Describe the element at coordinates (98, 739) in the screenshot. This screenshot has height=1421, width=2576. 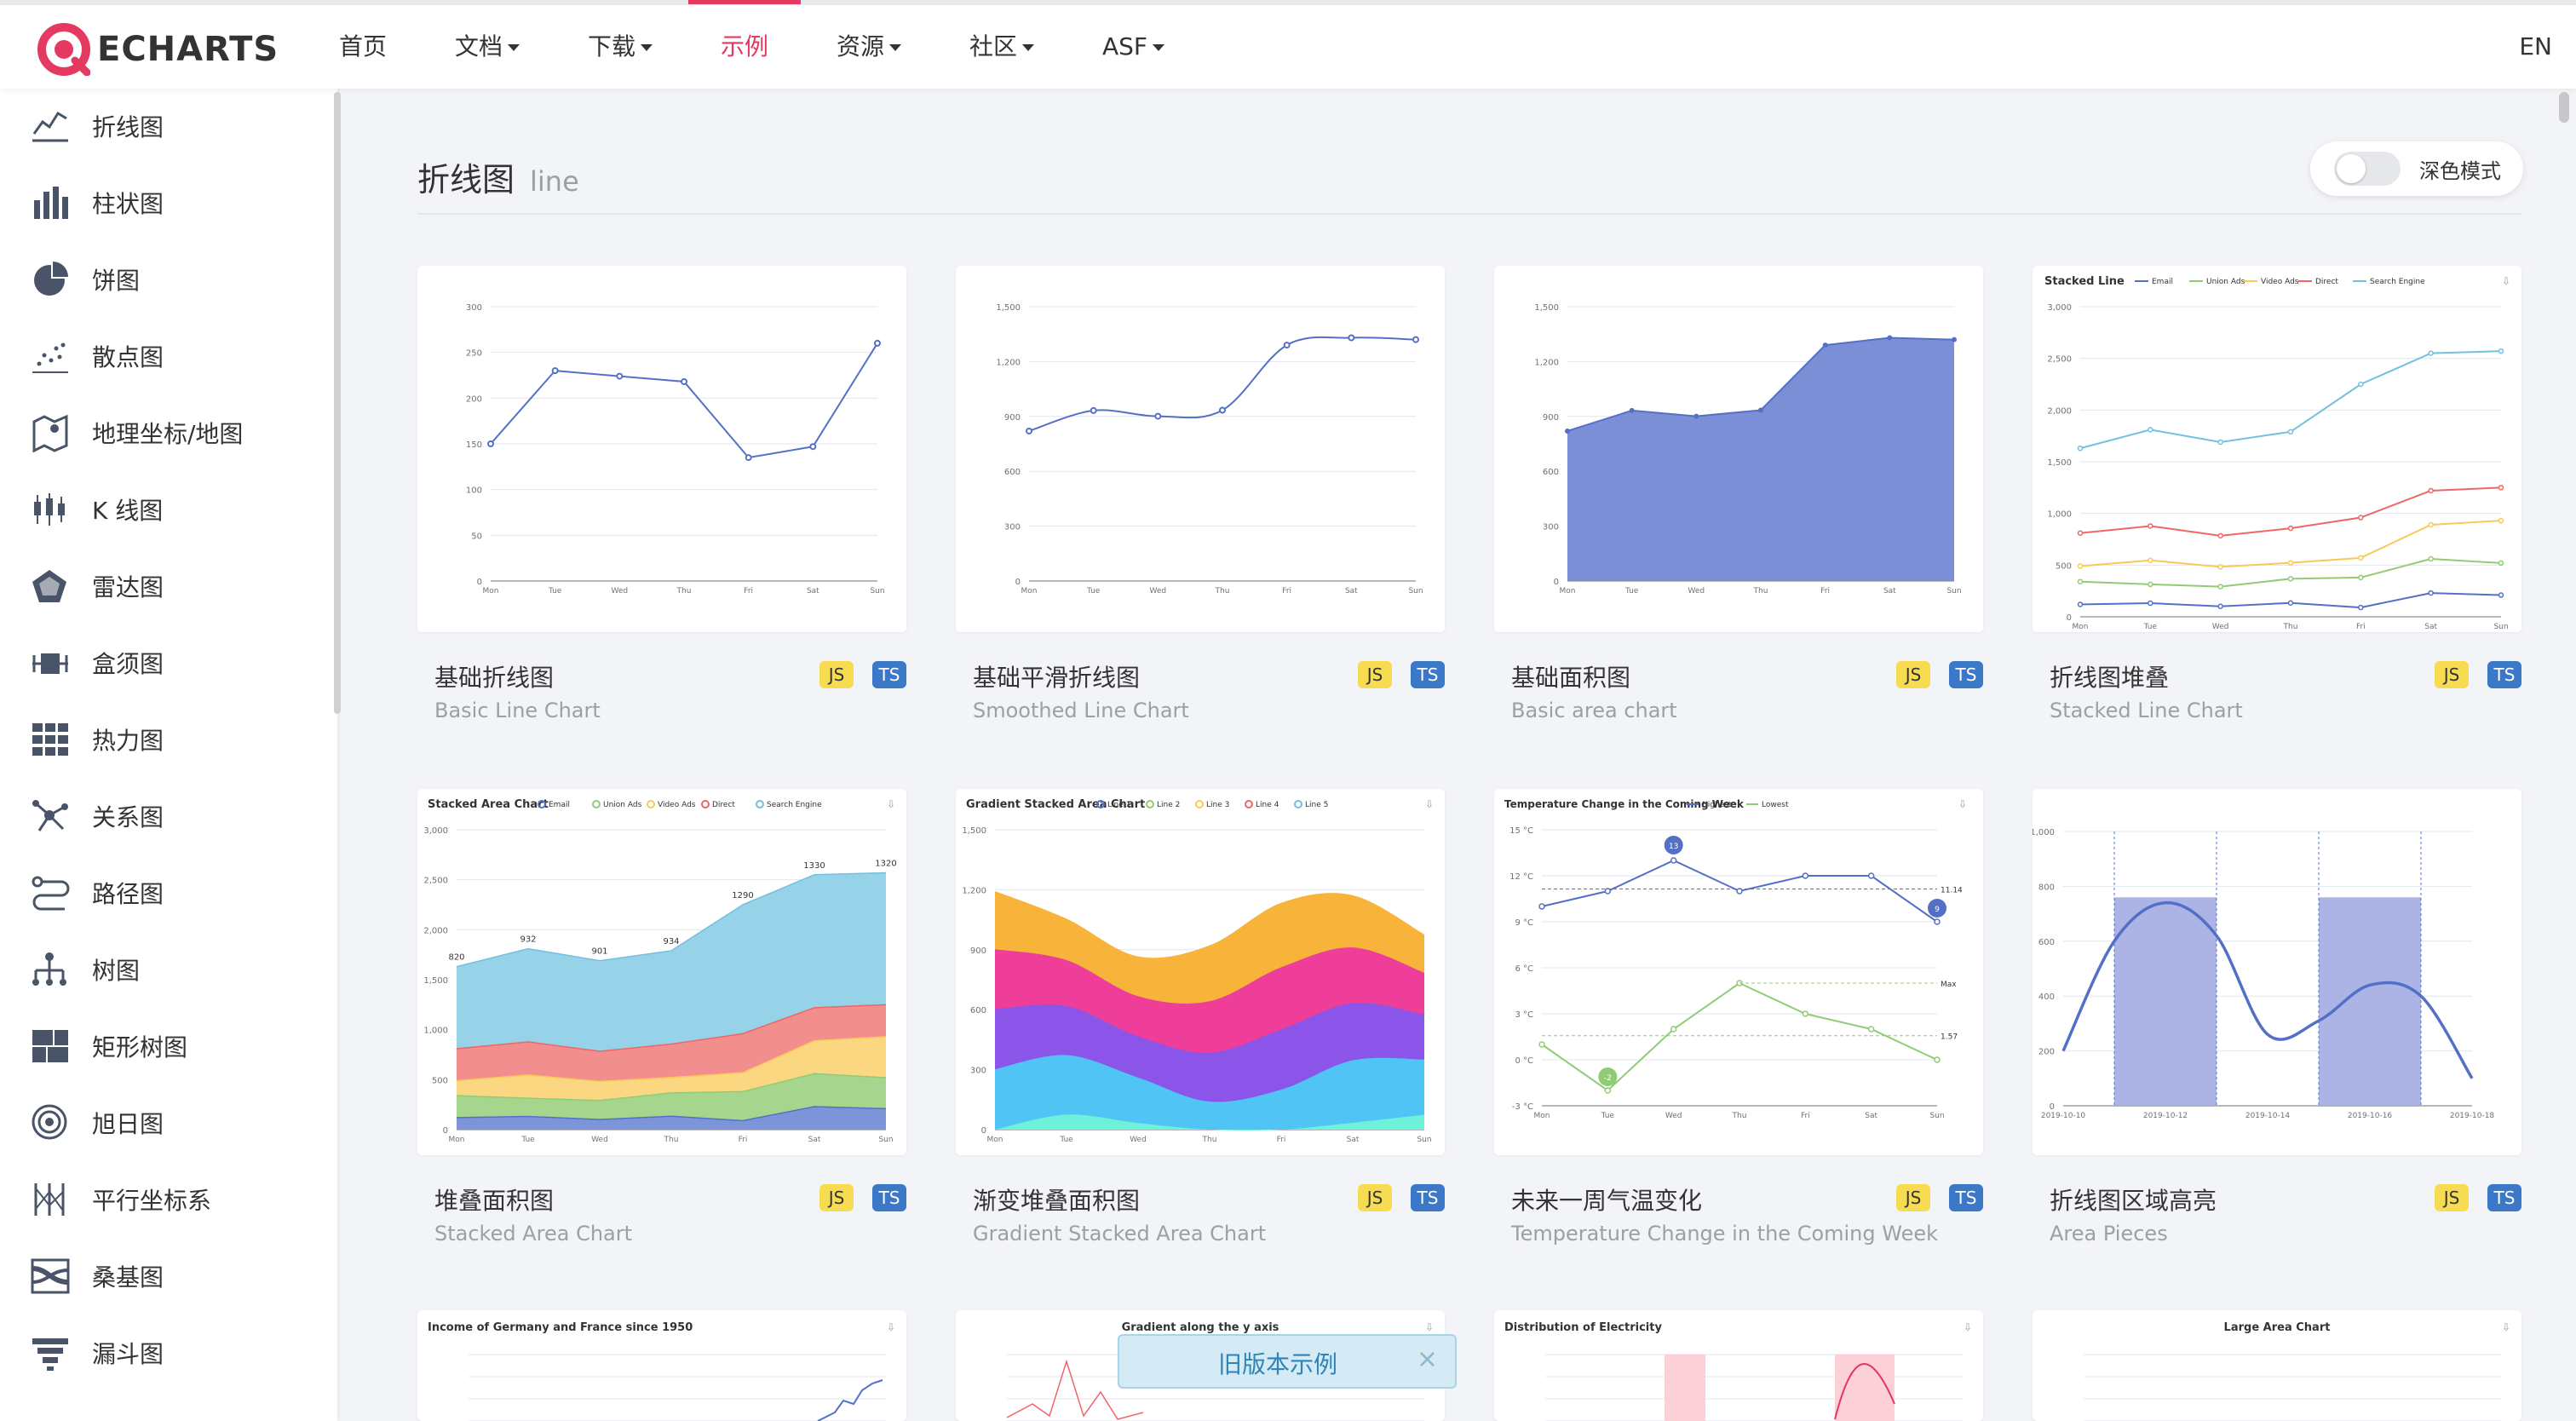
I see `sidebar-item-heatmap: 热力图` at that location.